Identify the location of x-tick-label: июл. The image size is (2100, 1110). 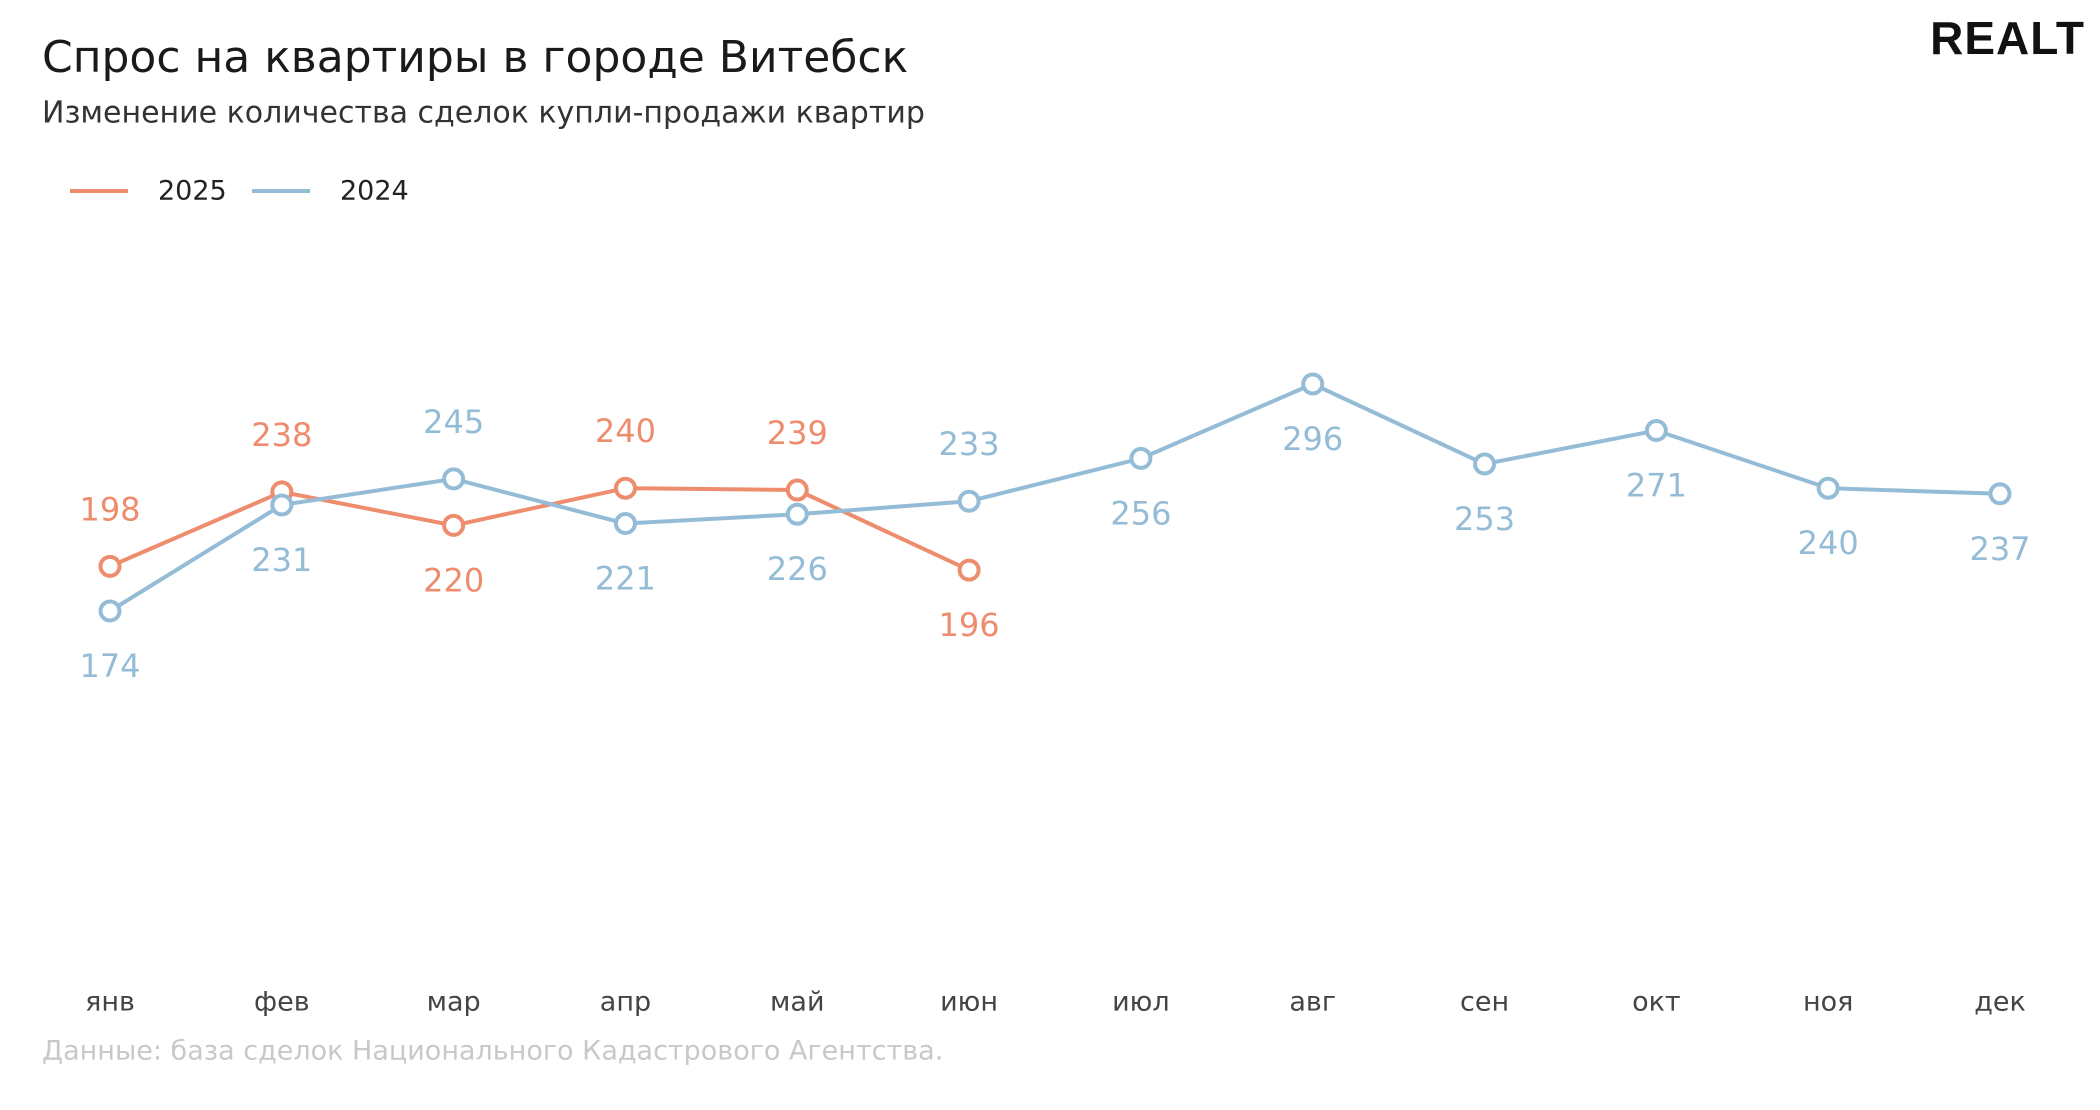
(1141, 1002).